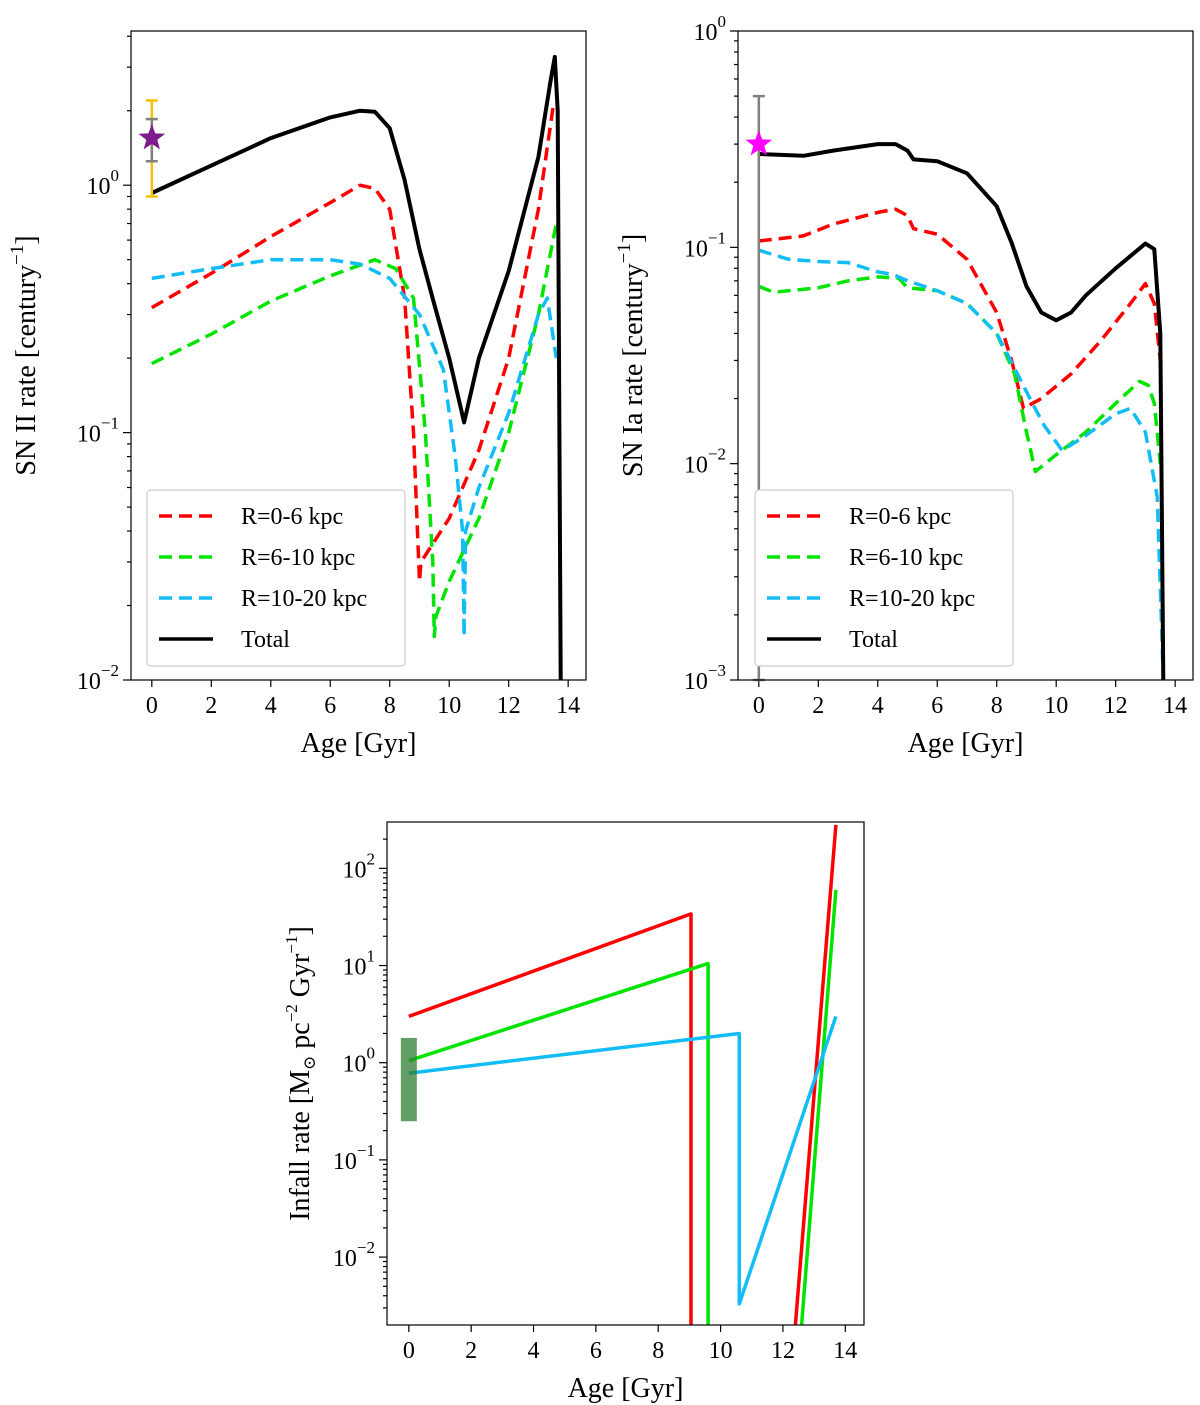 This screenshot has height=1405, width=1200. Describe the element at coordinates (408, 1079) in the screenshot. I see `observation-band` at that location.